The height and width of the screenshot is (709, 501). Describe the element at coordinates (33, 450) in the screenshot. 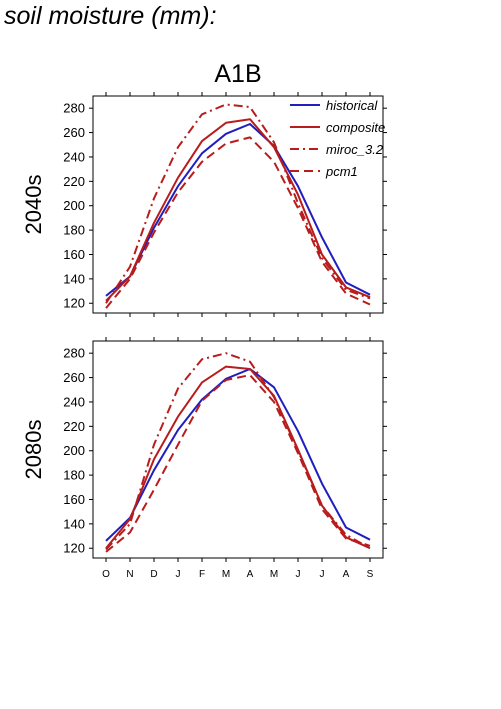

I see `row-label: 2080s` at that location.